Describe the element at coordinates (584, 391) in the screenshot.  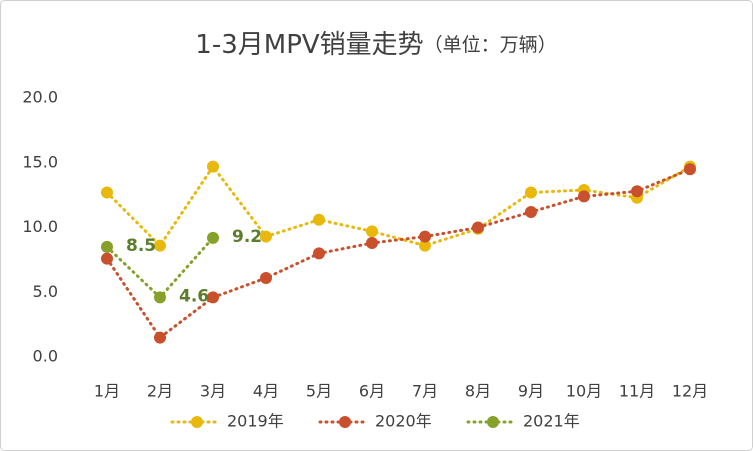
I see `x-tick-label: 10月` at that location.